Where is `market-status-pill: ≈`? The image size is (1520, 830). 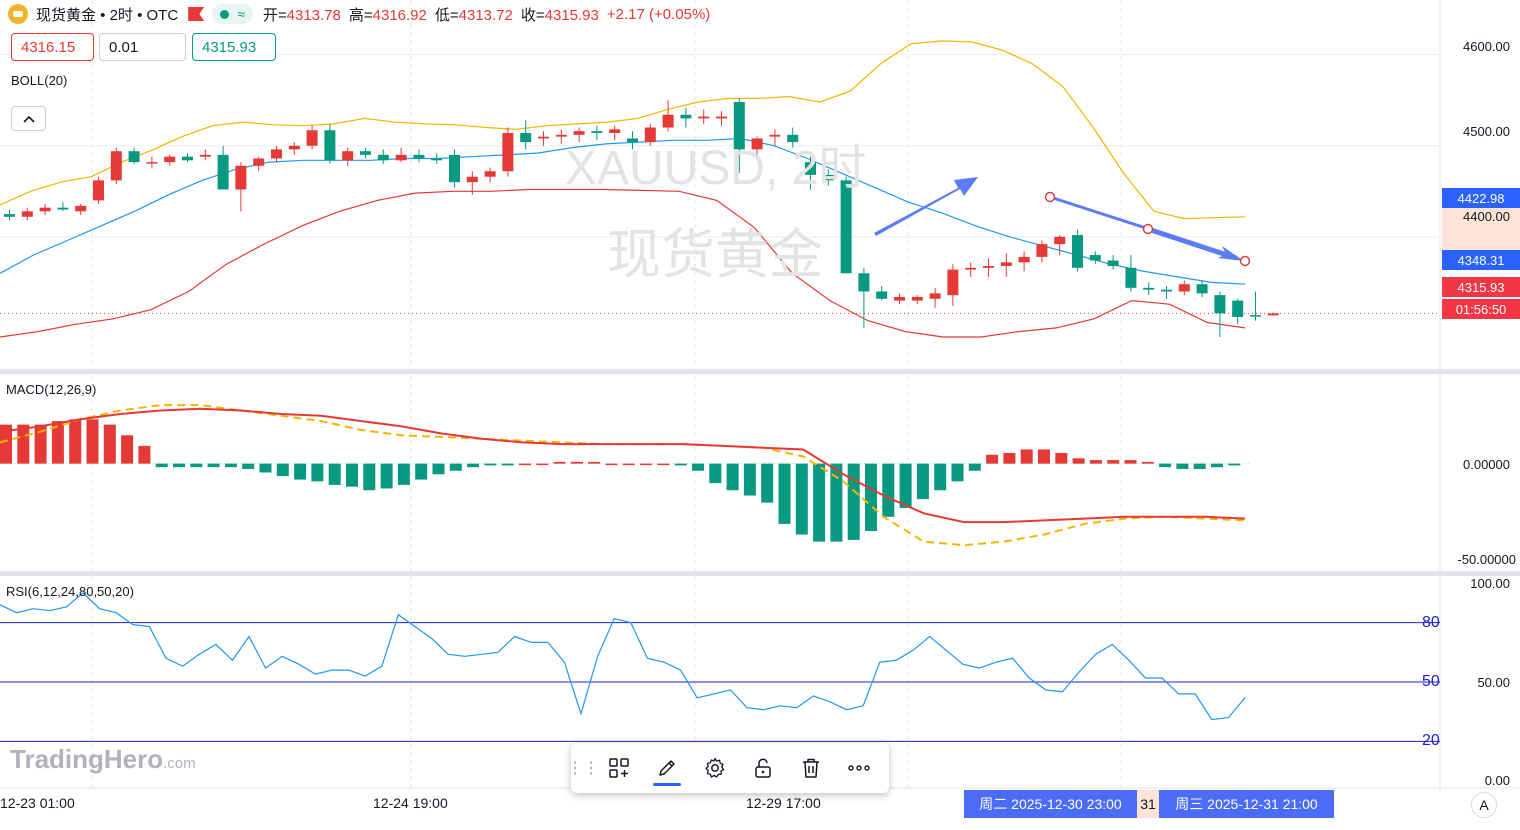 market-status-pill: ≈ is located at coordinates (232, 14).